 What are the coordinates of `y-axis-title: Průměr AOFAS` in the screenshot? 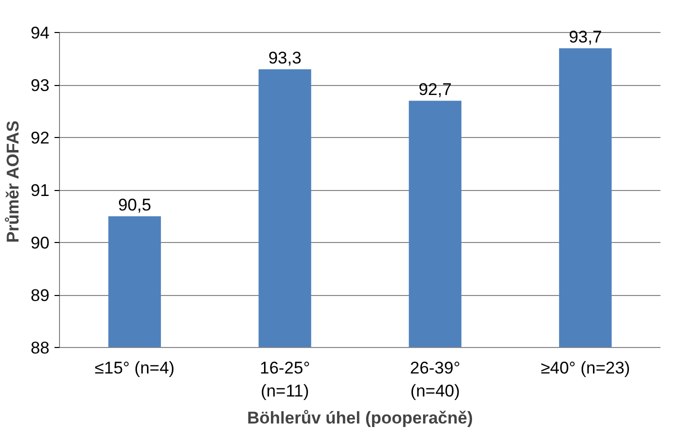 It's located at (13, 181).